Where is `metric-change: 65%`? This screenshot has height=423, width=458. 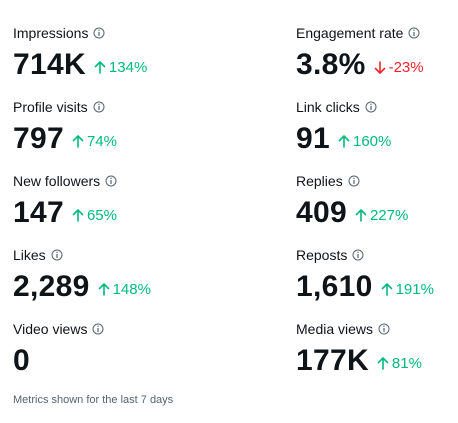
metric-change: 65% is located at coordinates (94, 215).